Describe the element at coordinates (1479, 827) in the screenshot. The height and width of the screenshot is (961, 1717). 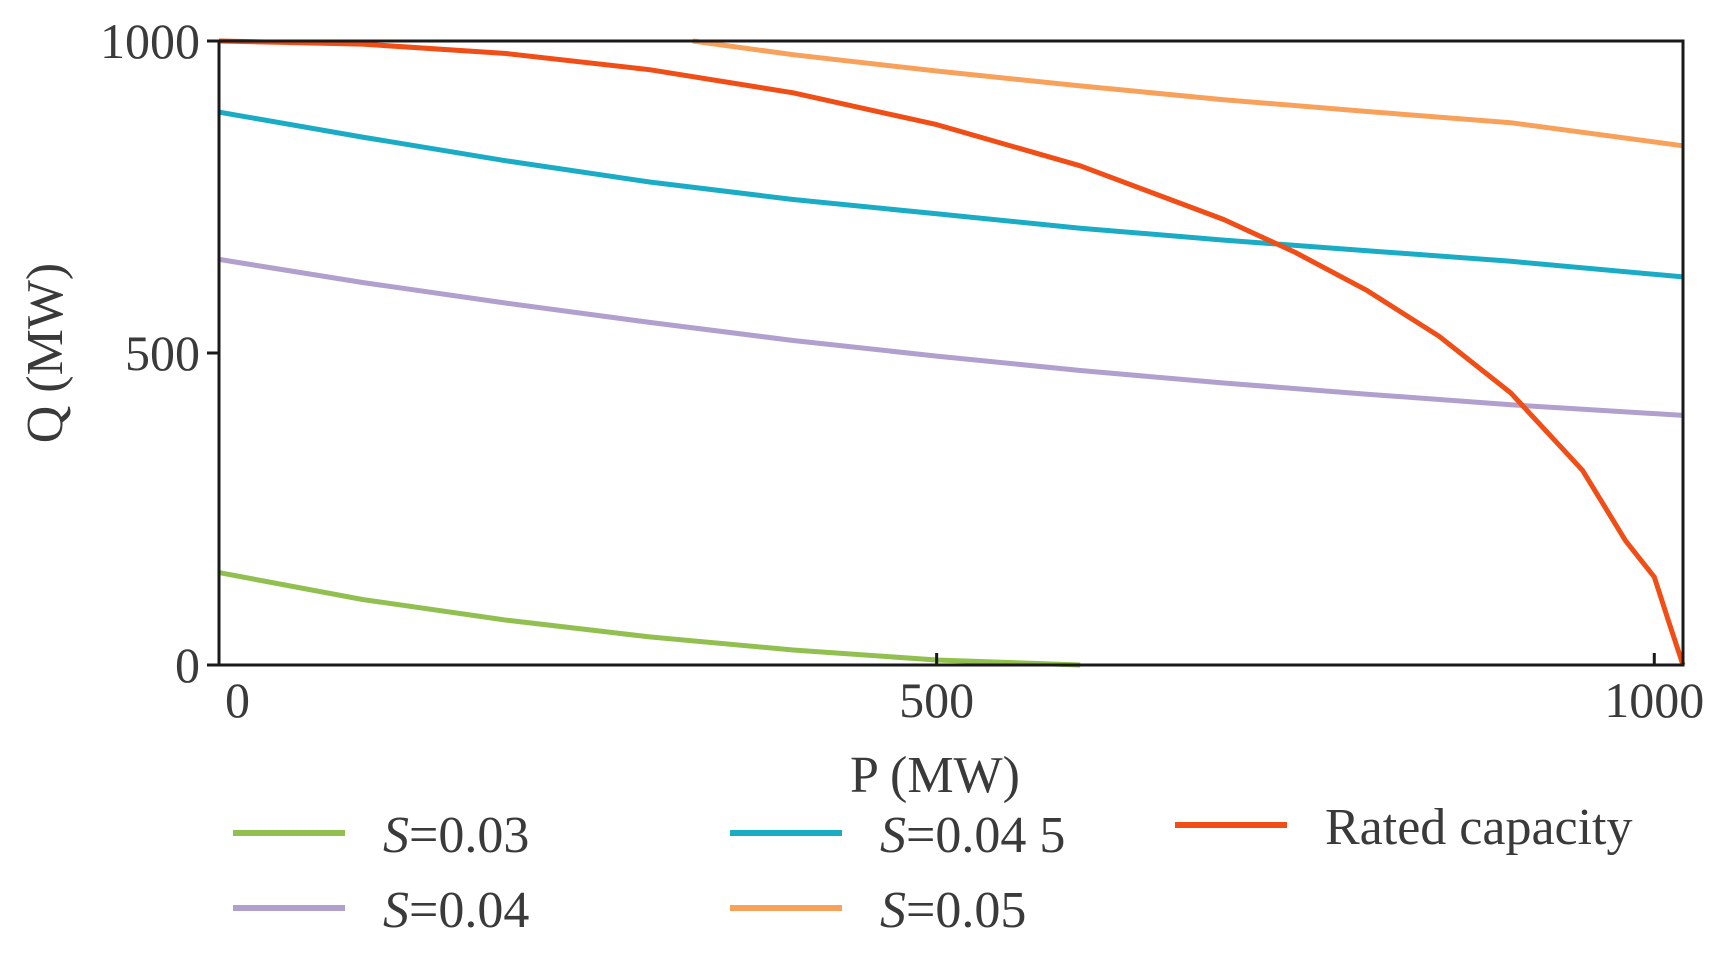
I see `legend-label-4: Rated capacity` at that location.